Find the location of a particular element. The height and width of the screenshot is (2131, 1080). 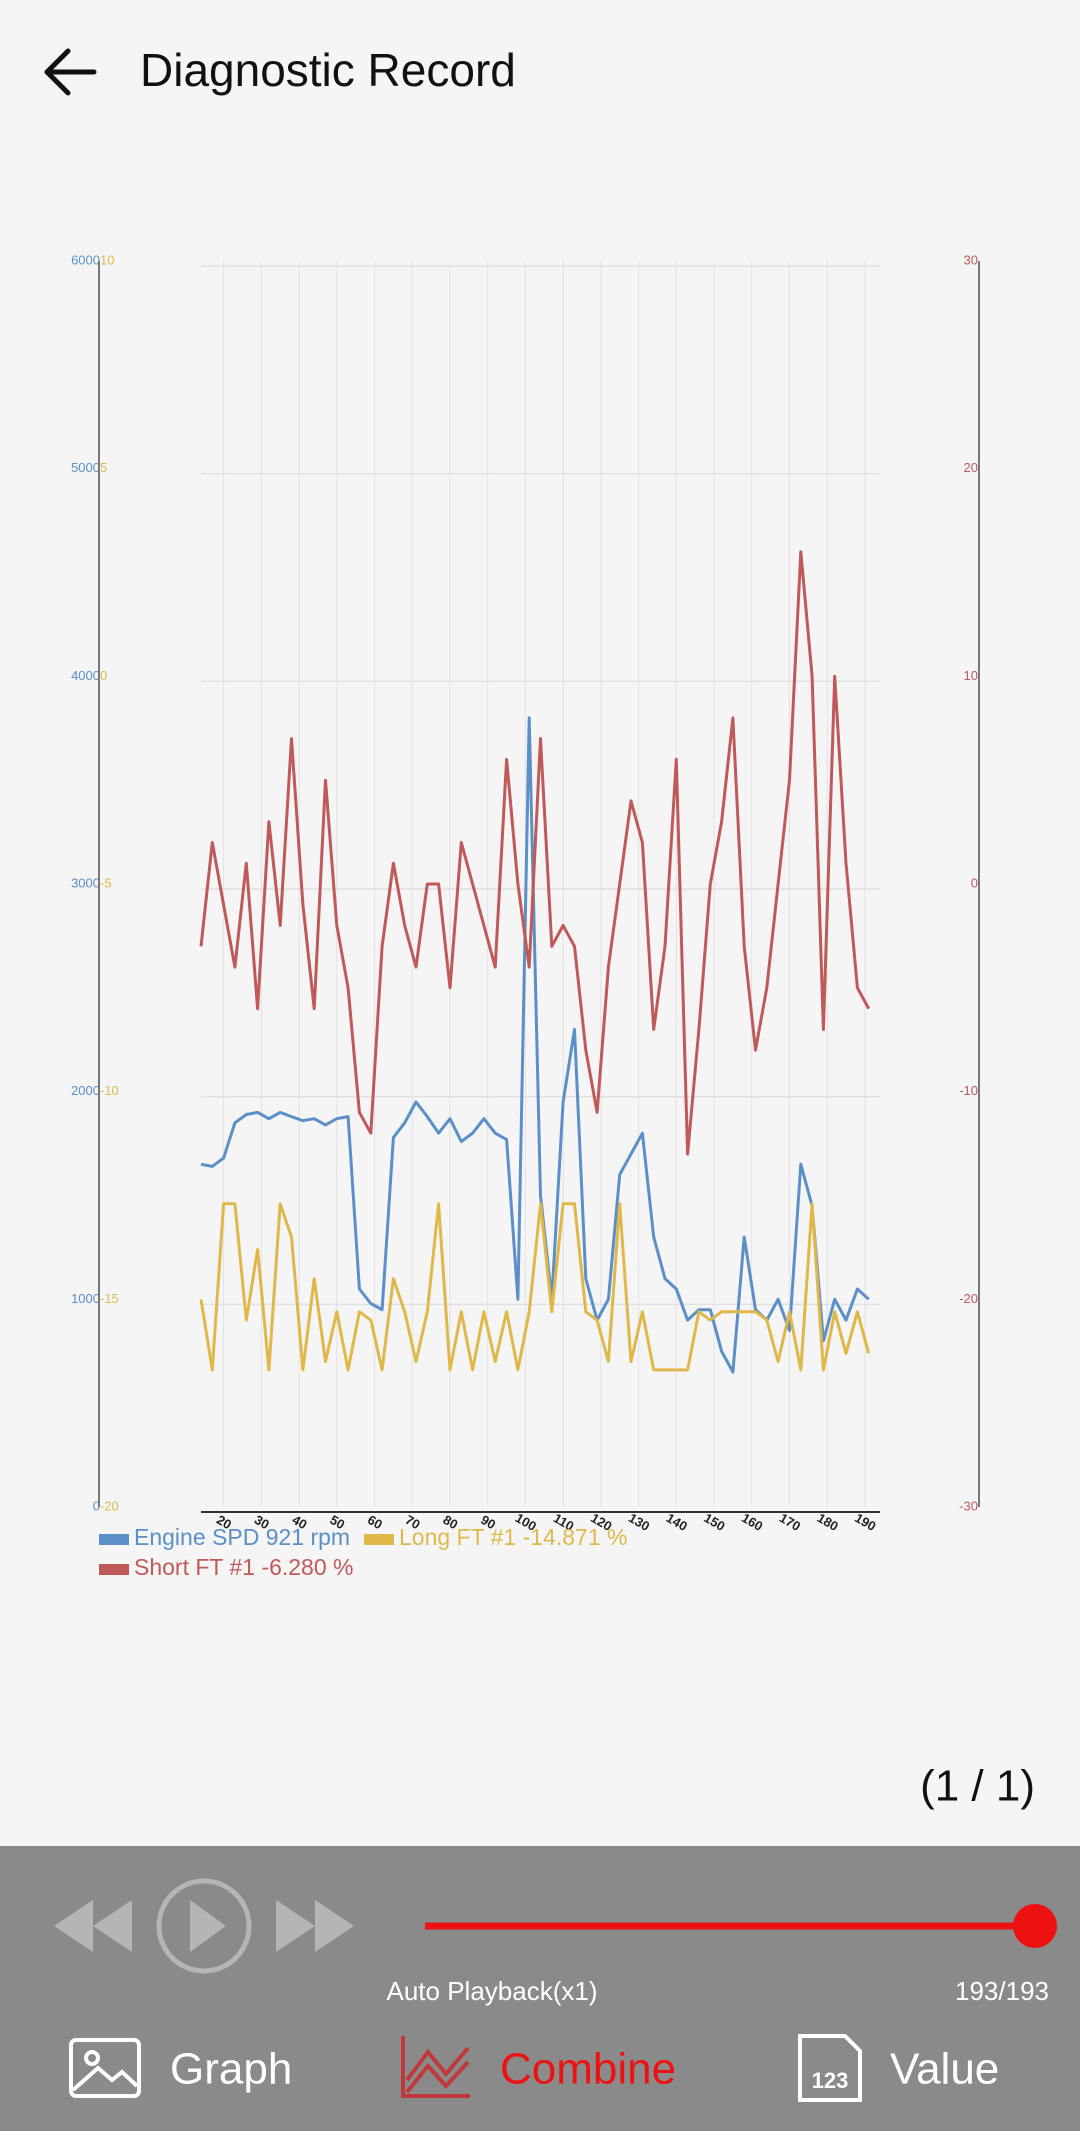

x-tick-label: 50 is located at coordinates (337, 1522).